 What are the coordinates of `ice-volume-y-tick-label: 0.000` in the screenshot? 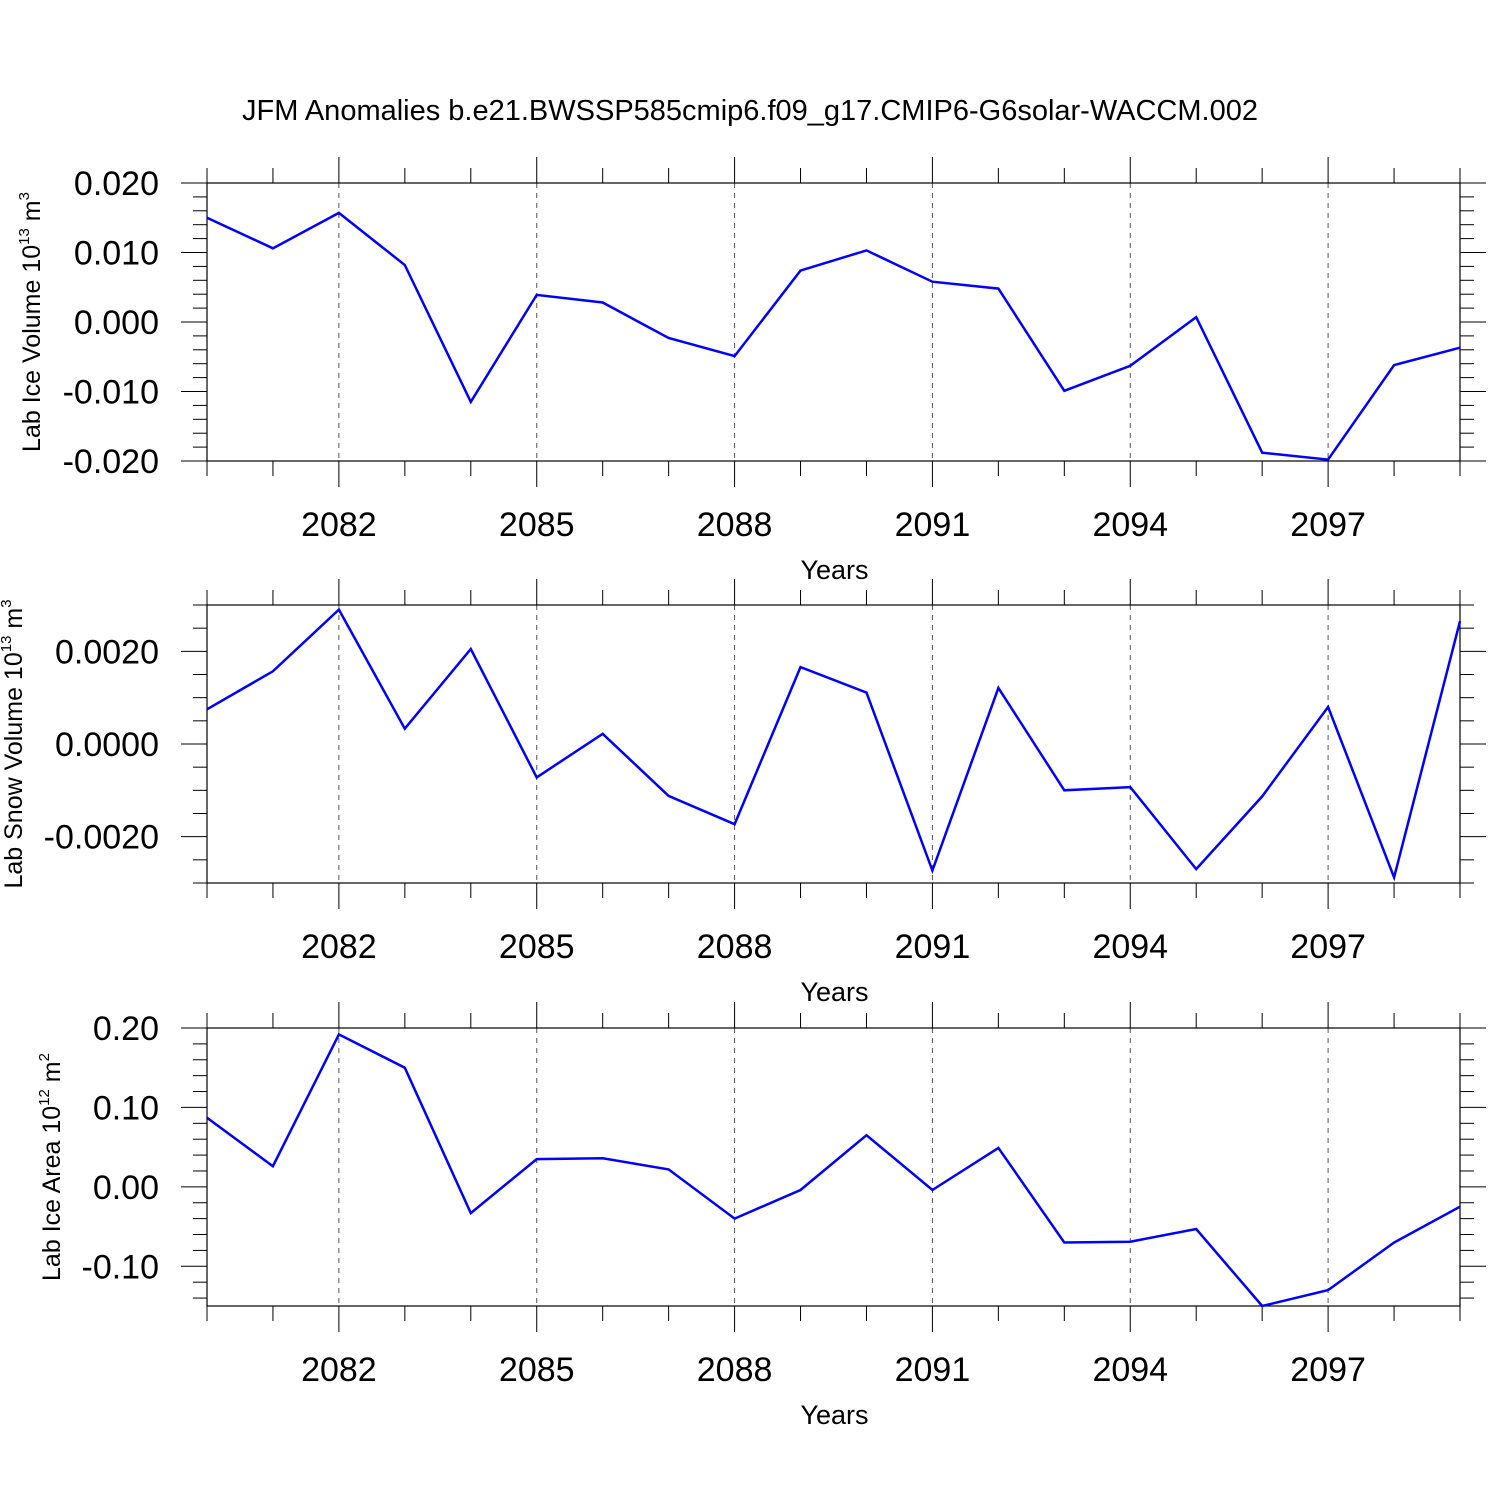 It's located at (116, 323).